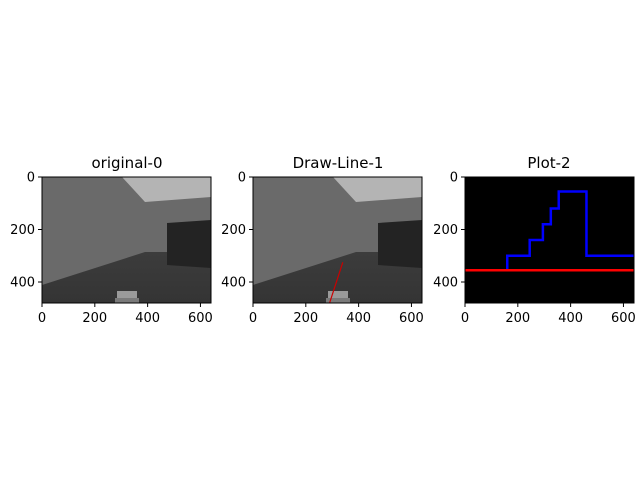  I want to click on blue-step-series, so click(570, 230).